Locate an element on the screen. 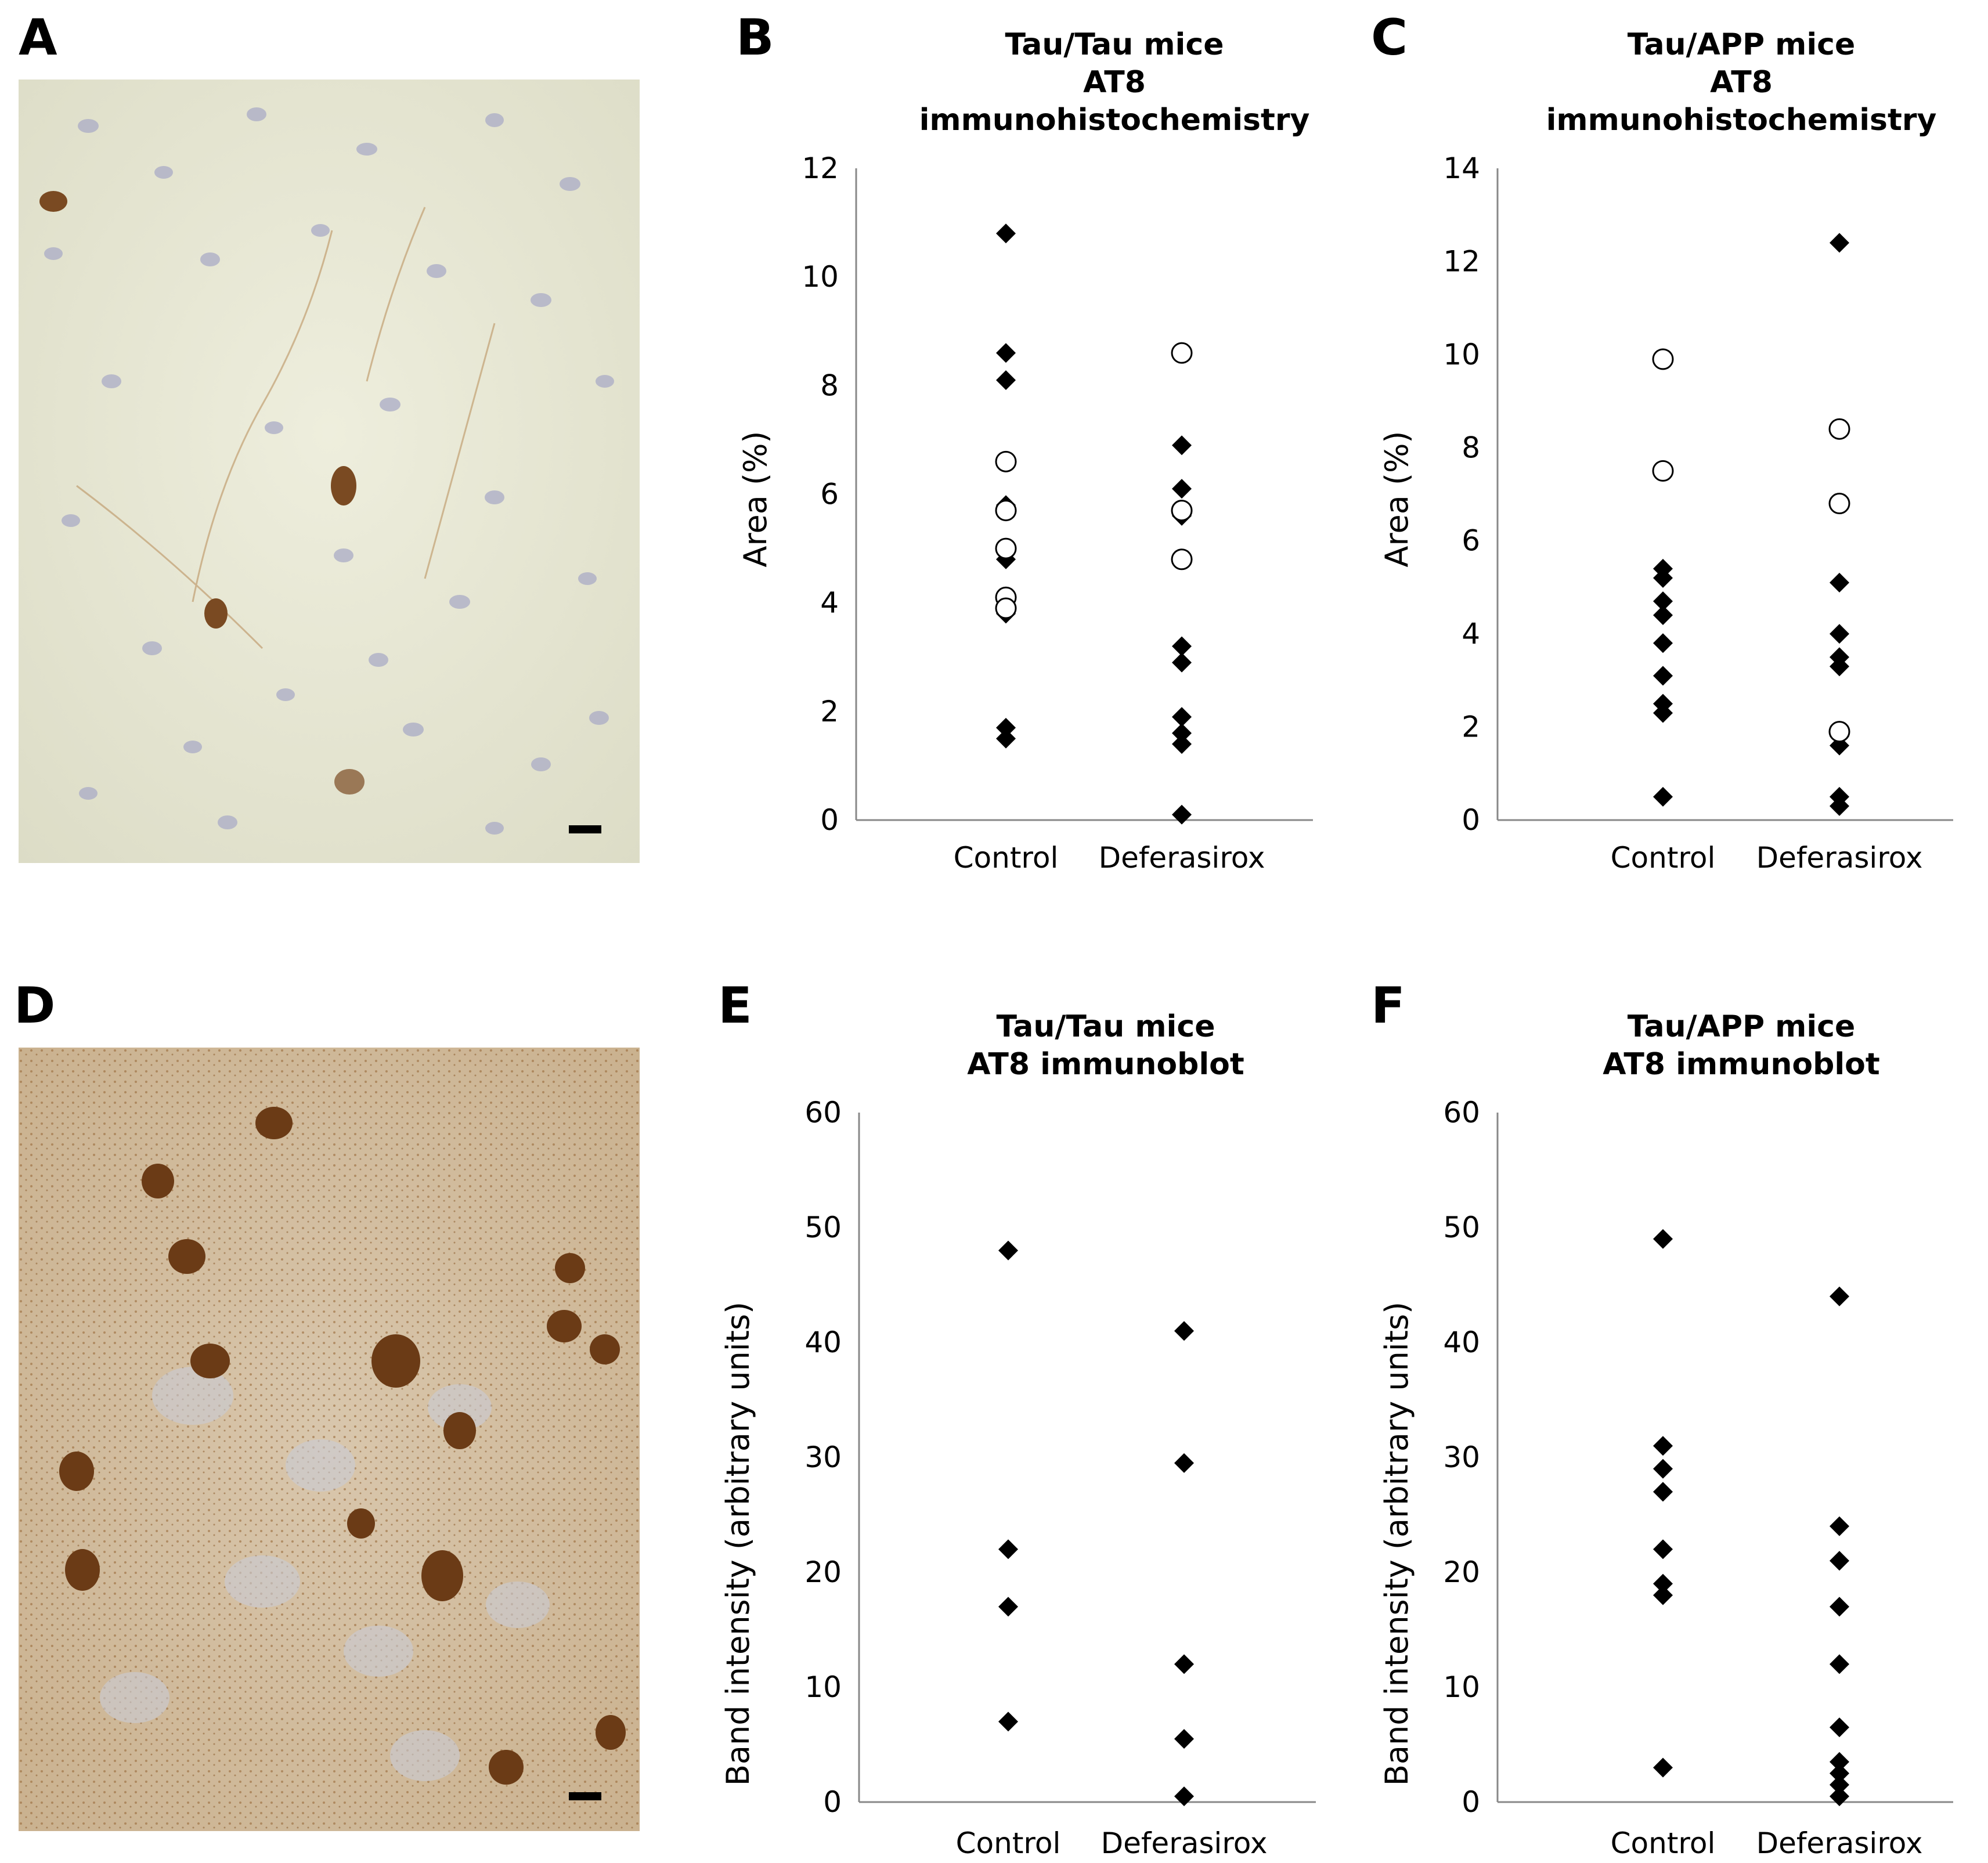 The height and width of the screenshot is (1863, 1988). chart-c-y-tick-8: 8 is located at coordinates (1471, 448).